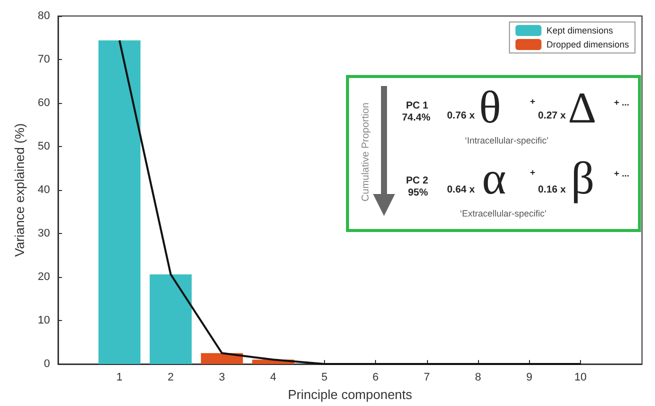 This screenshot has width=655, height=406. Describe the element at coordinates (529, 378) in the screenshot. I see `x-tick-label: 9` at that location.